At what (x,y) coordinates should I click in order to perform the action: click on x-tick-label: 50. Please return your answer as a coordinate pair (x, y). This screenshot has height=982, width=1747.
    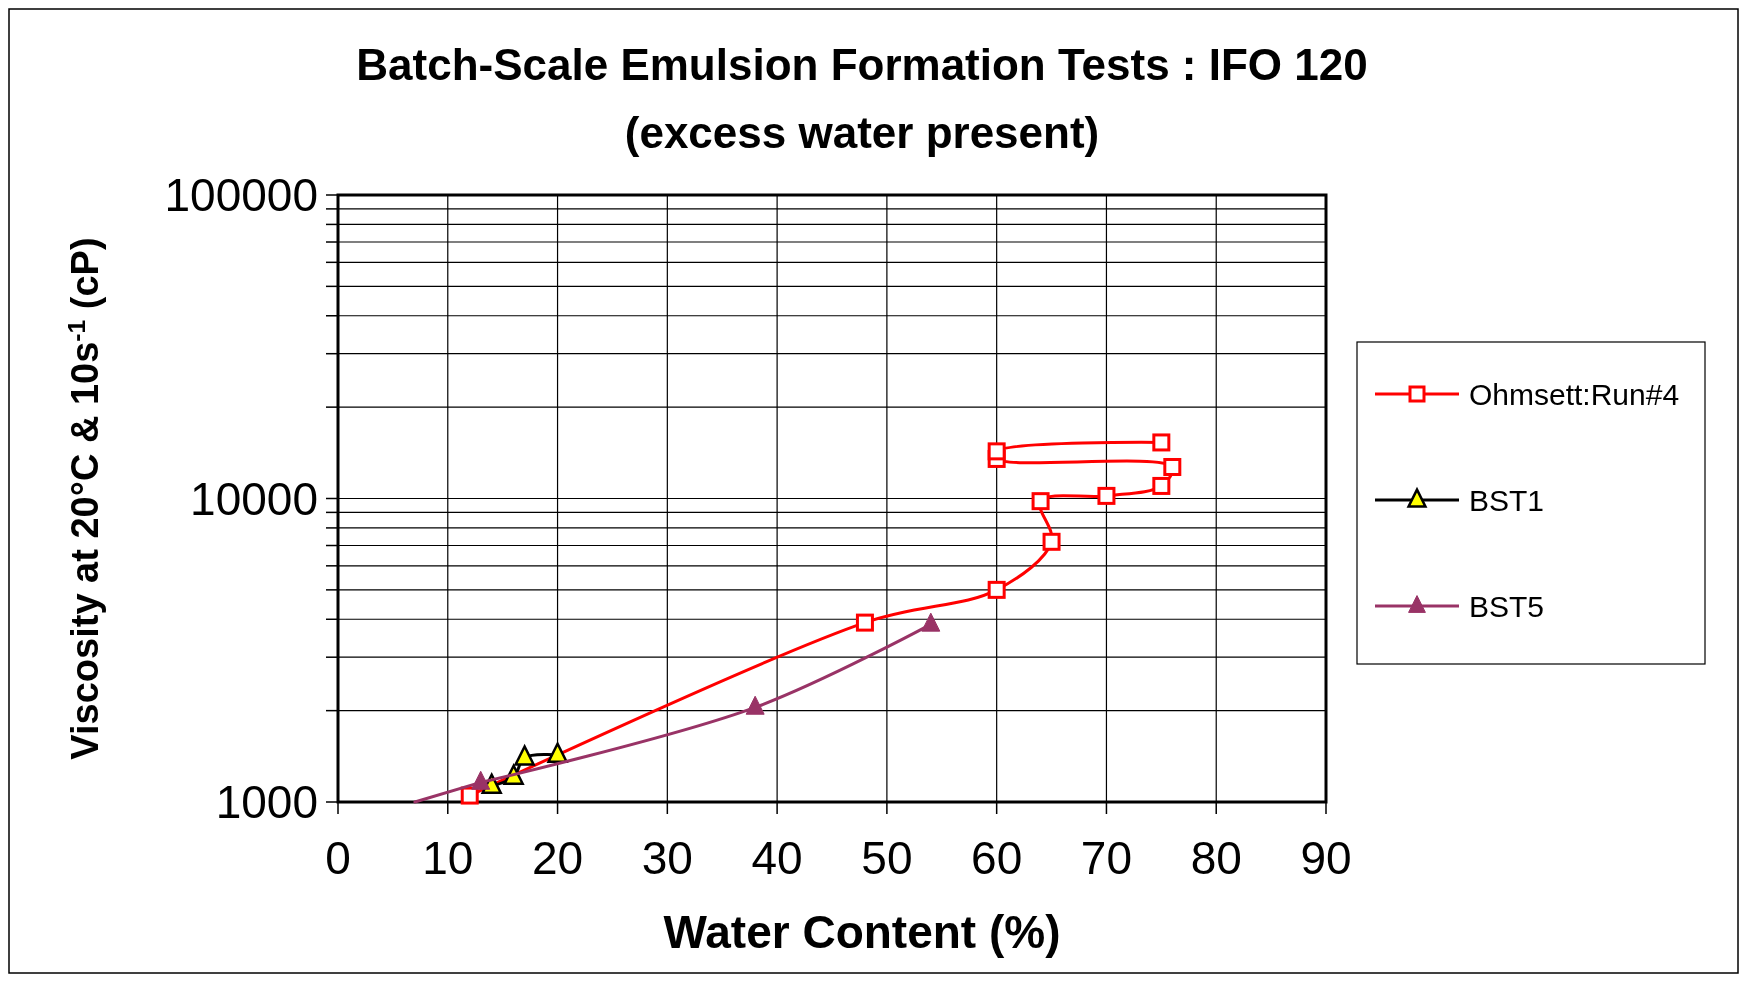
    Looking at the image, I should click on (887, 858).